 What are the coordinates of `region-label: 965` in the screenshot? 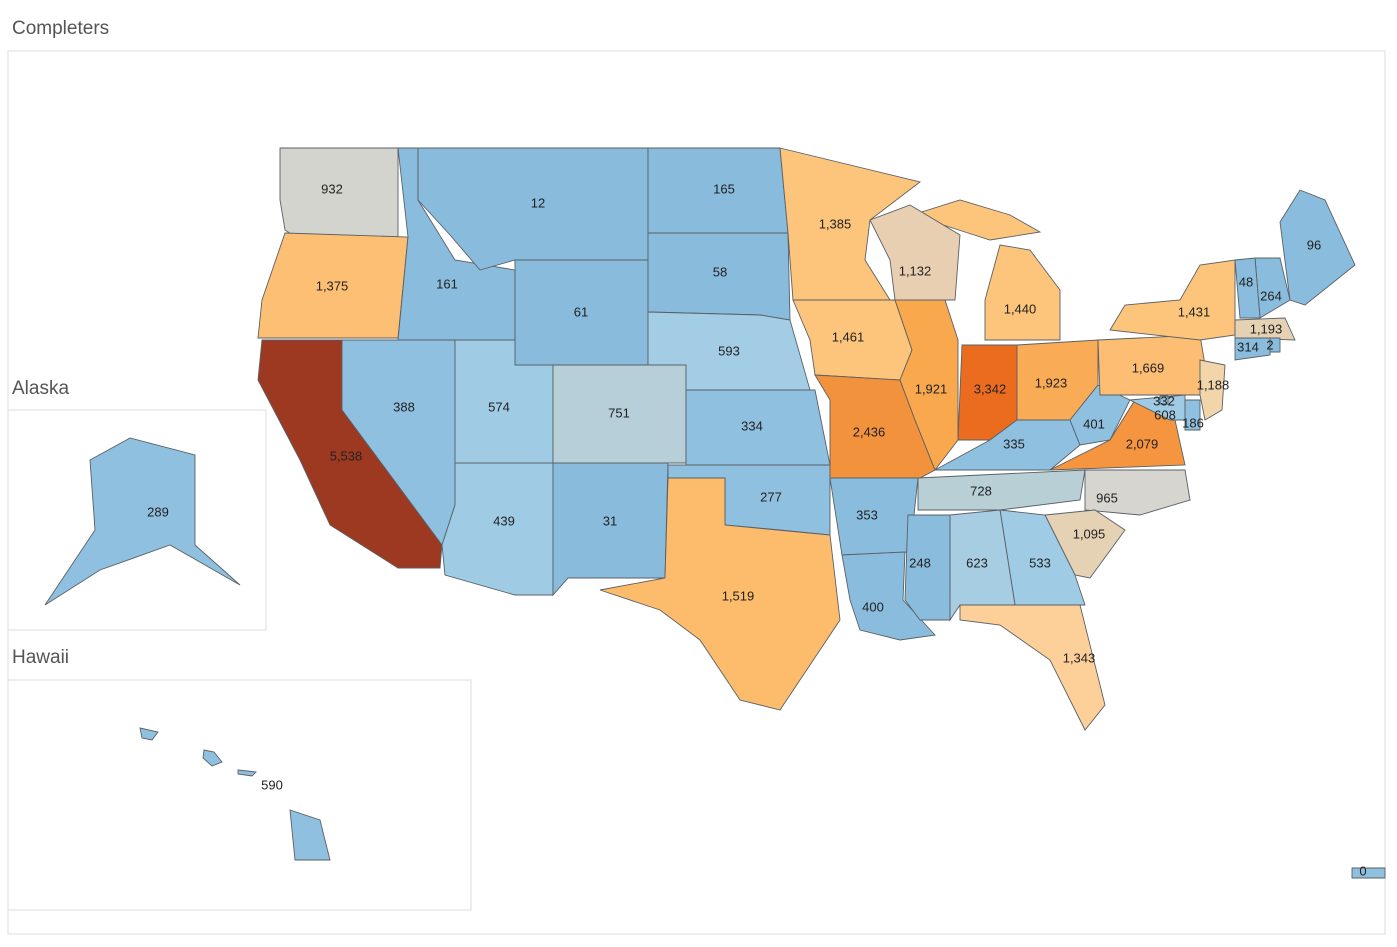 It's located at (1107, 497).